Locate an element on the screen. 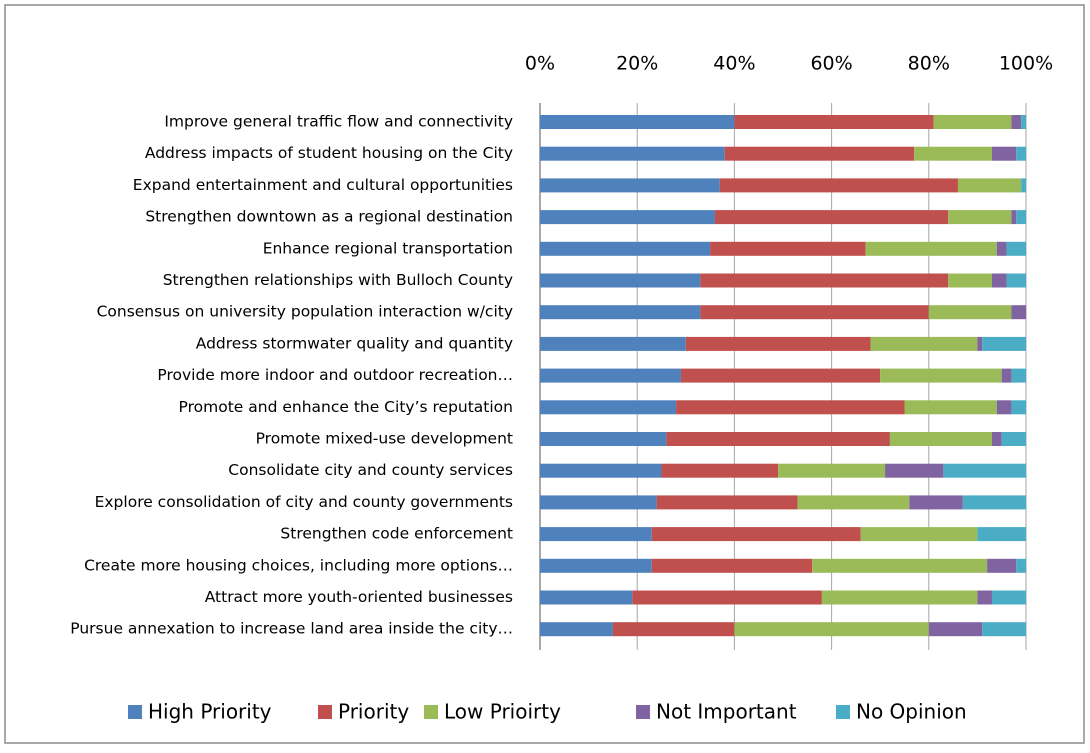 The height and width of the screenshot is (753, 1090). x-tick-label: 60% is located at coordinates (831, 64).